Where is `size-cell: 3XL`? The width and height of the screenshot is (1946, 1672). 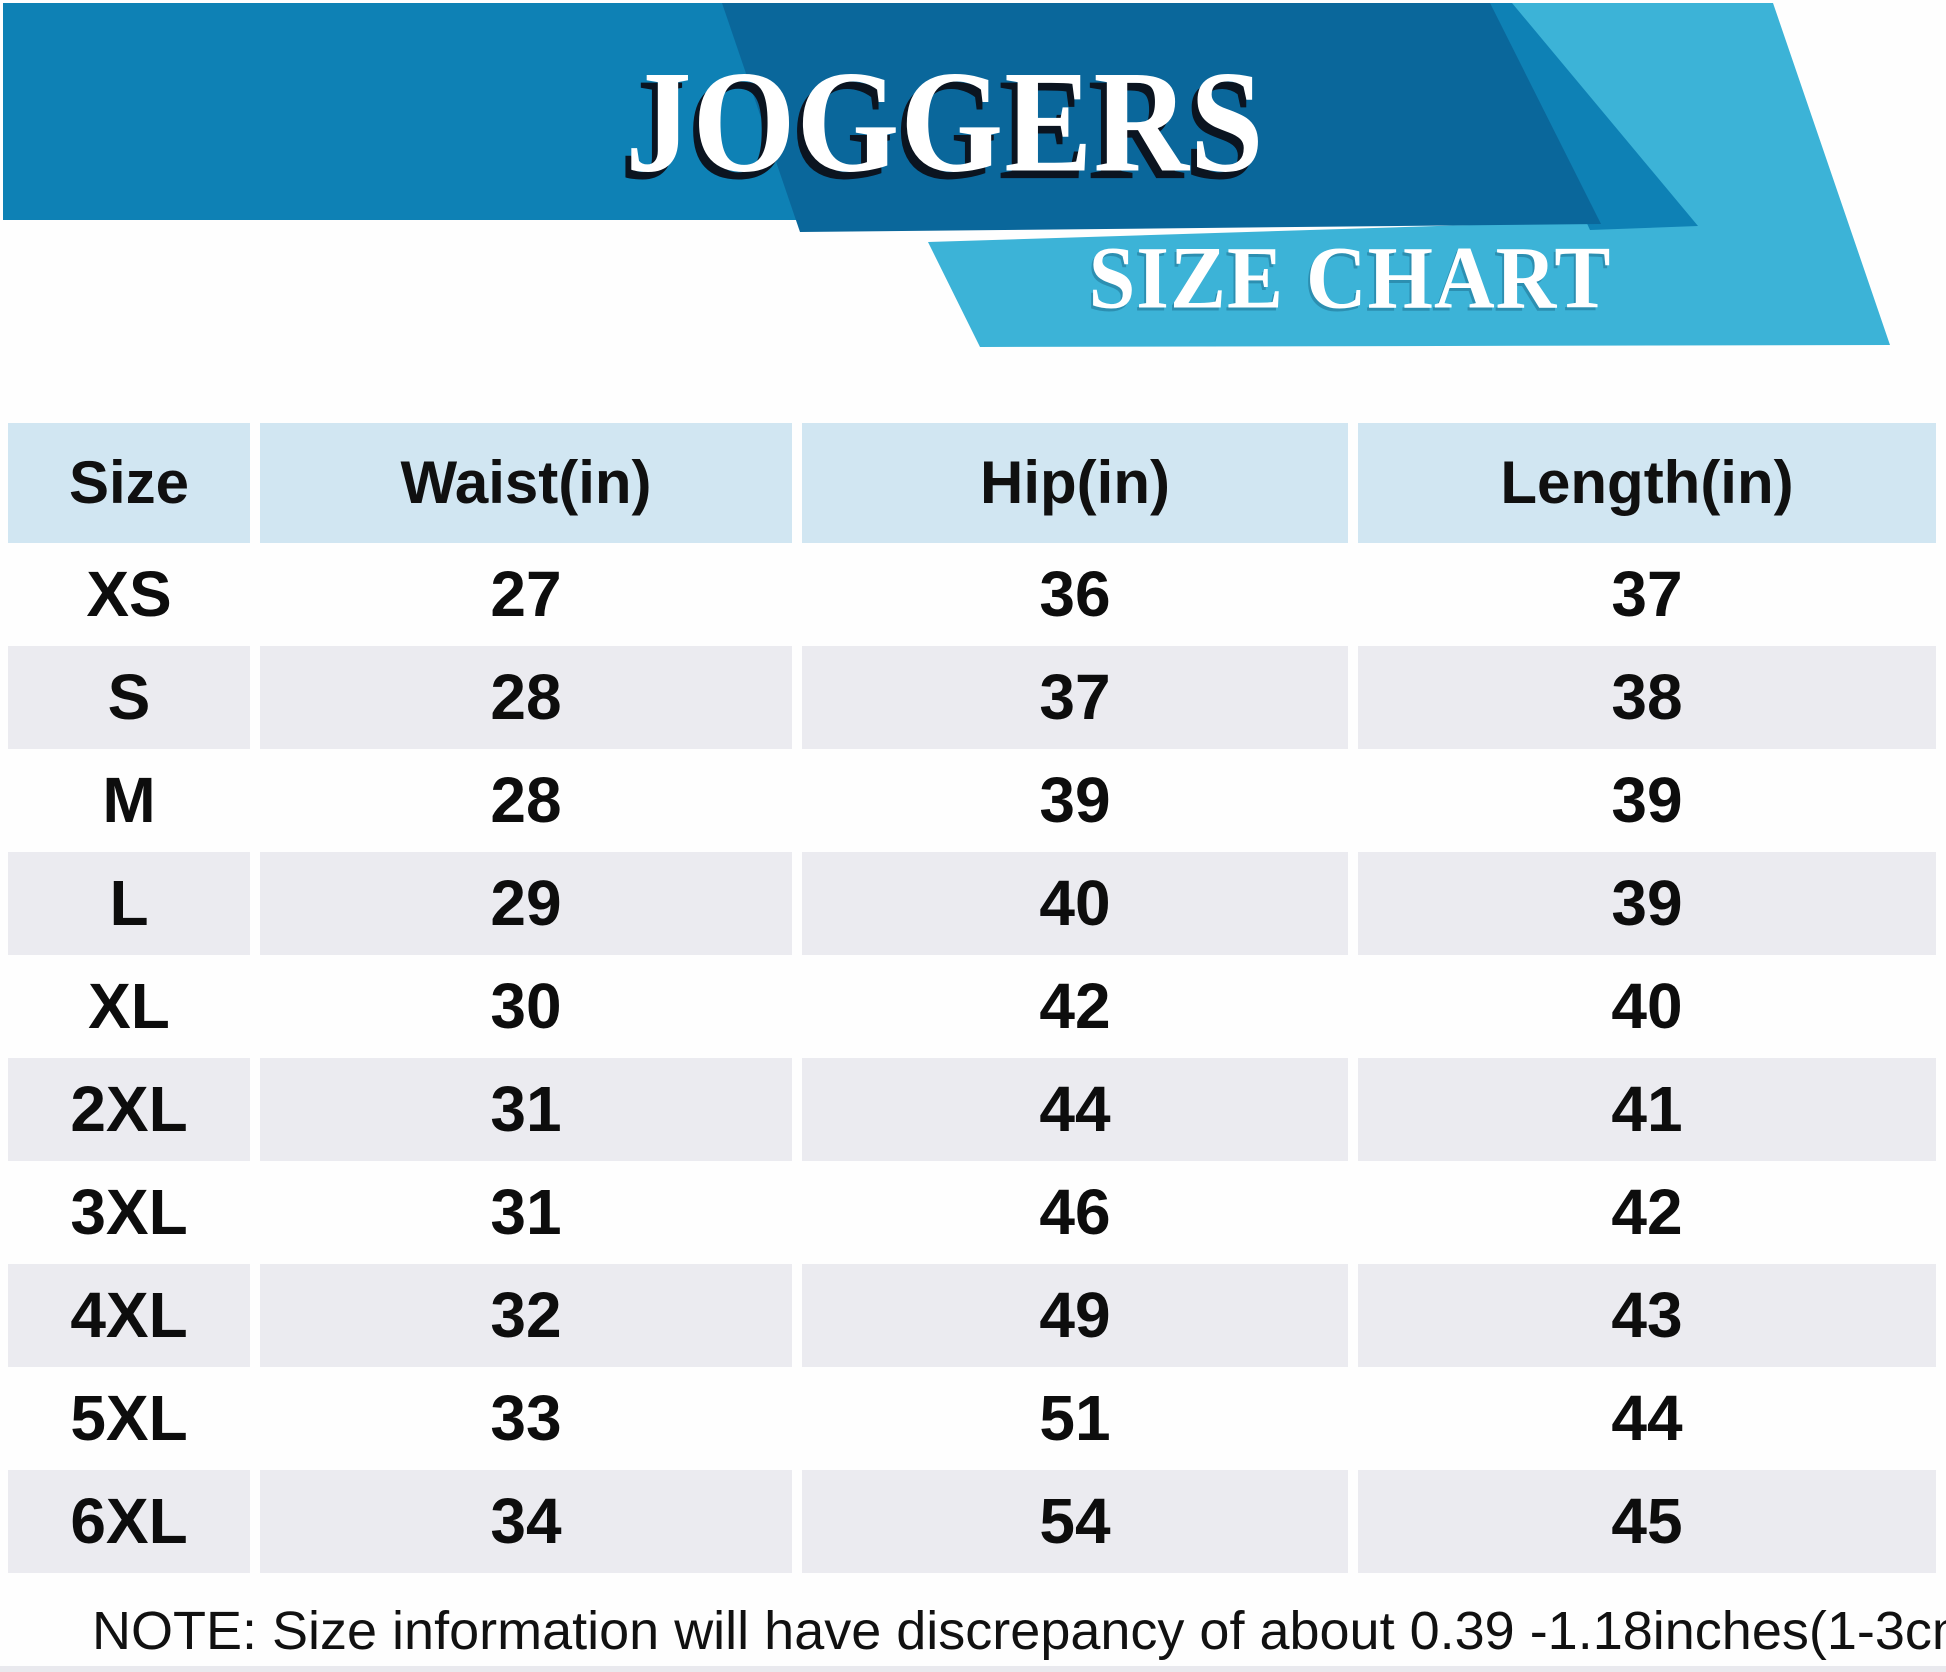
size-cell: 3XL is located at coordinates (129, 1212).